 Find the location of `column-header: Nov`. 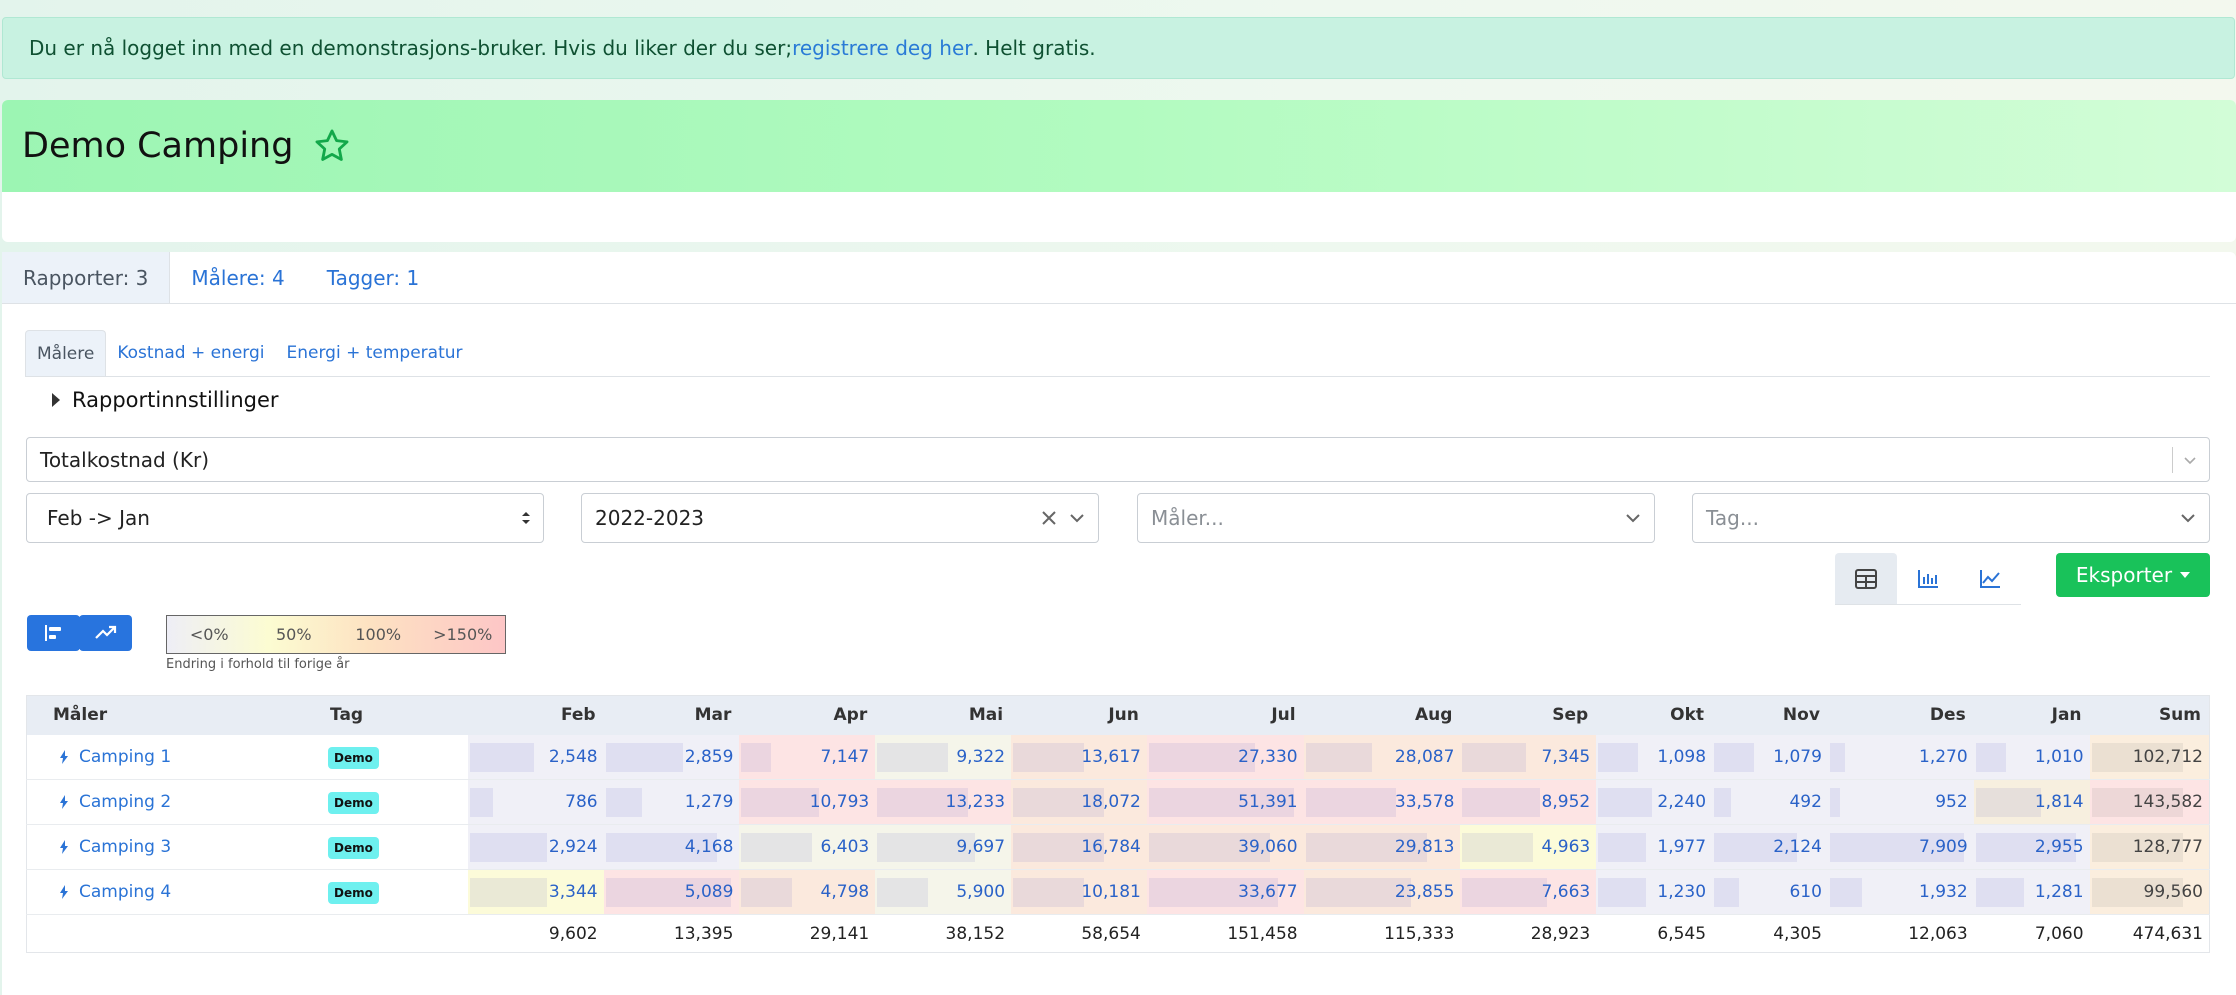

column-header: Nov is located at coordinates (1770, 715).